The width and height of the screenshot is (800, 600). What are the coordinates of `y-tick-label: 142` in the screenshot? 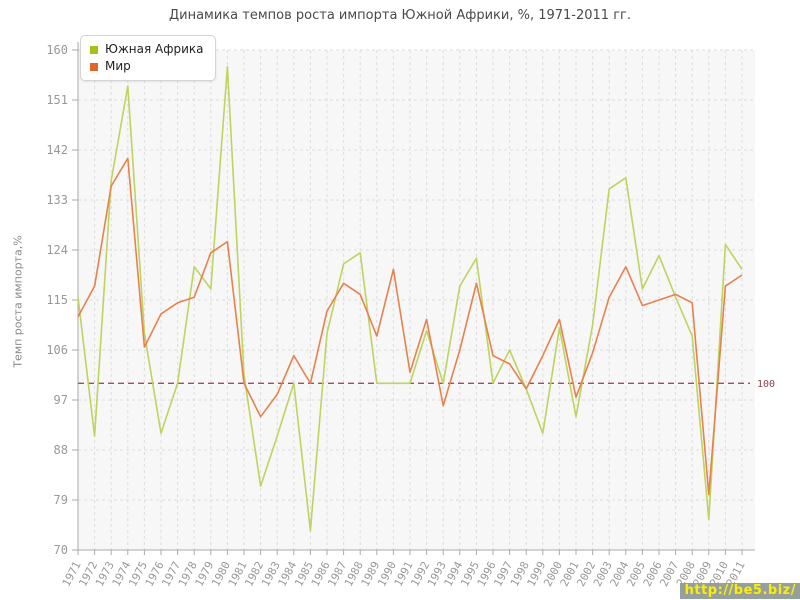 It's located at (57, 150).